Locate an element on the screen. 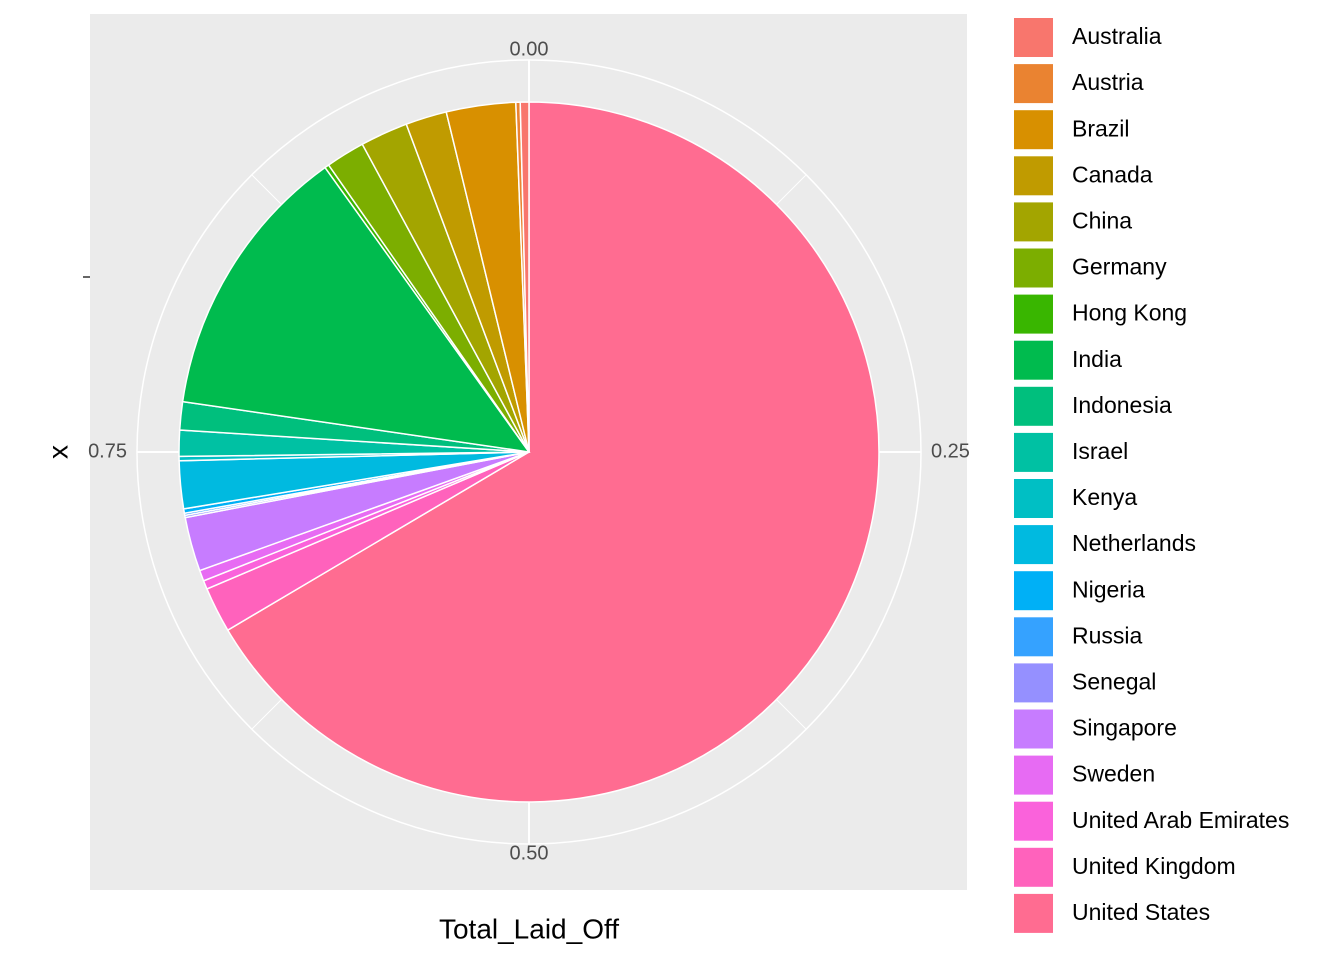  legend-label: Austria is located at coordinates (1108, 82).